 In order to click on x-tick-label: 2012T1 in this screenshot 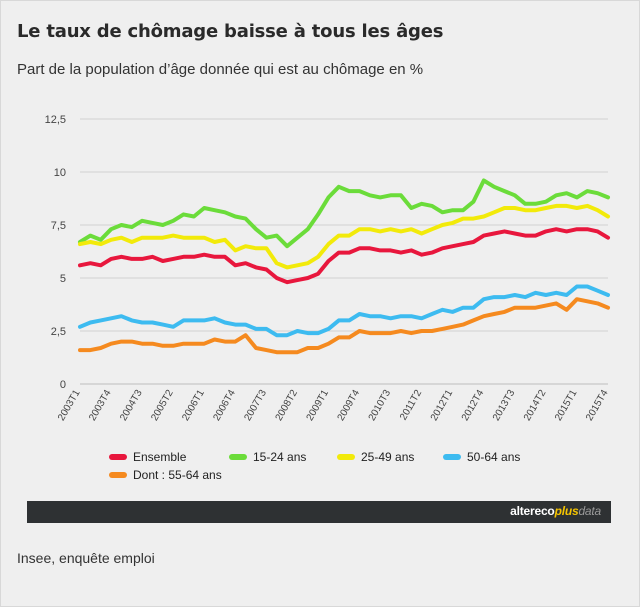, I will do `click(442, 405)`.